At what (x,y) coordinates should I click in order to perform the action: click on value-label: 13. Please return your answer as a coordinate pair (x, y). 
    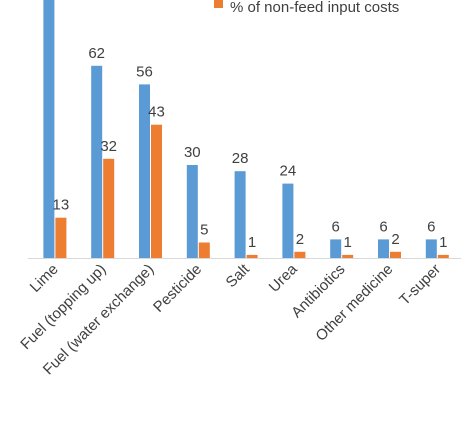
    Looking at the image, I should click on (61, 205).